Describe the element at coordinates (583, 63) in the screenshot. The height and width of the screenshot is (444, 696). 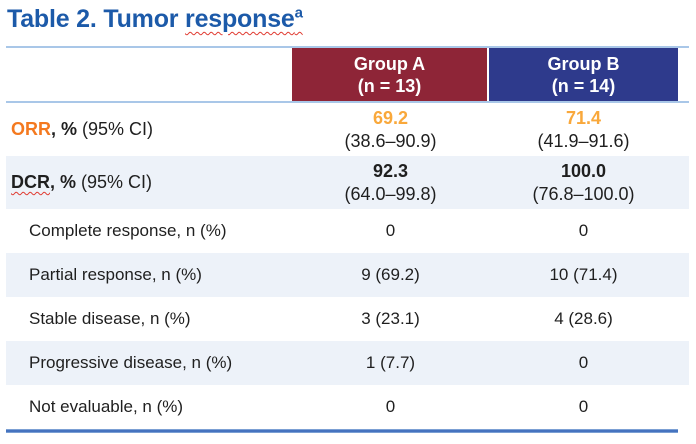
I see `group-b-name: Group B` at that location.